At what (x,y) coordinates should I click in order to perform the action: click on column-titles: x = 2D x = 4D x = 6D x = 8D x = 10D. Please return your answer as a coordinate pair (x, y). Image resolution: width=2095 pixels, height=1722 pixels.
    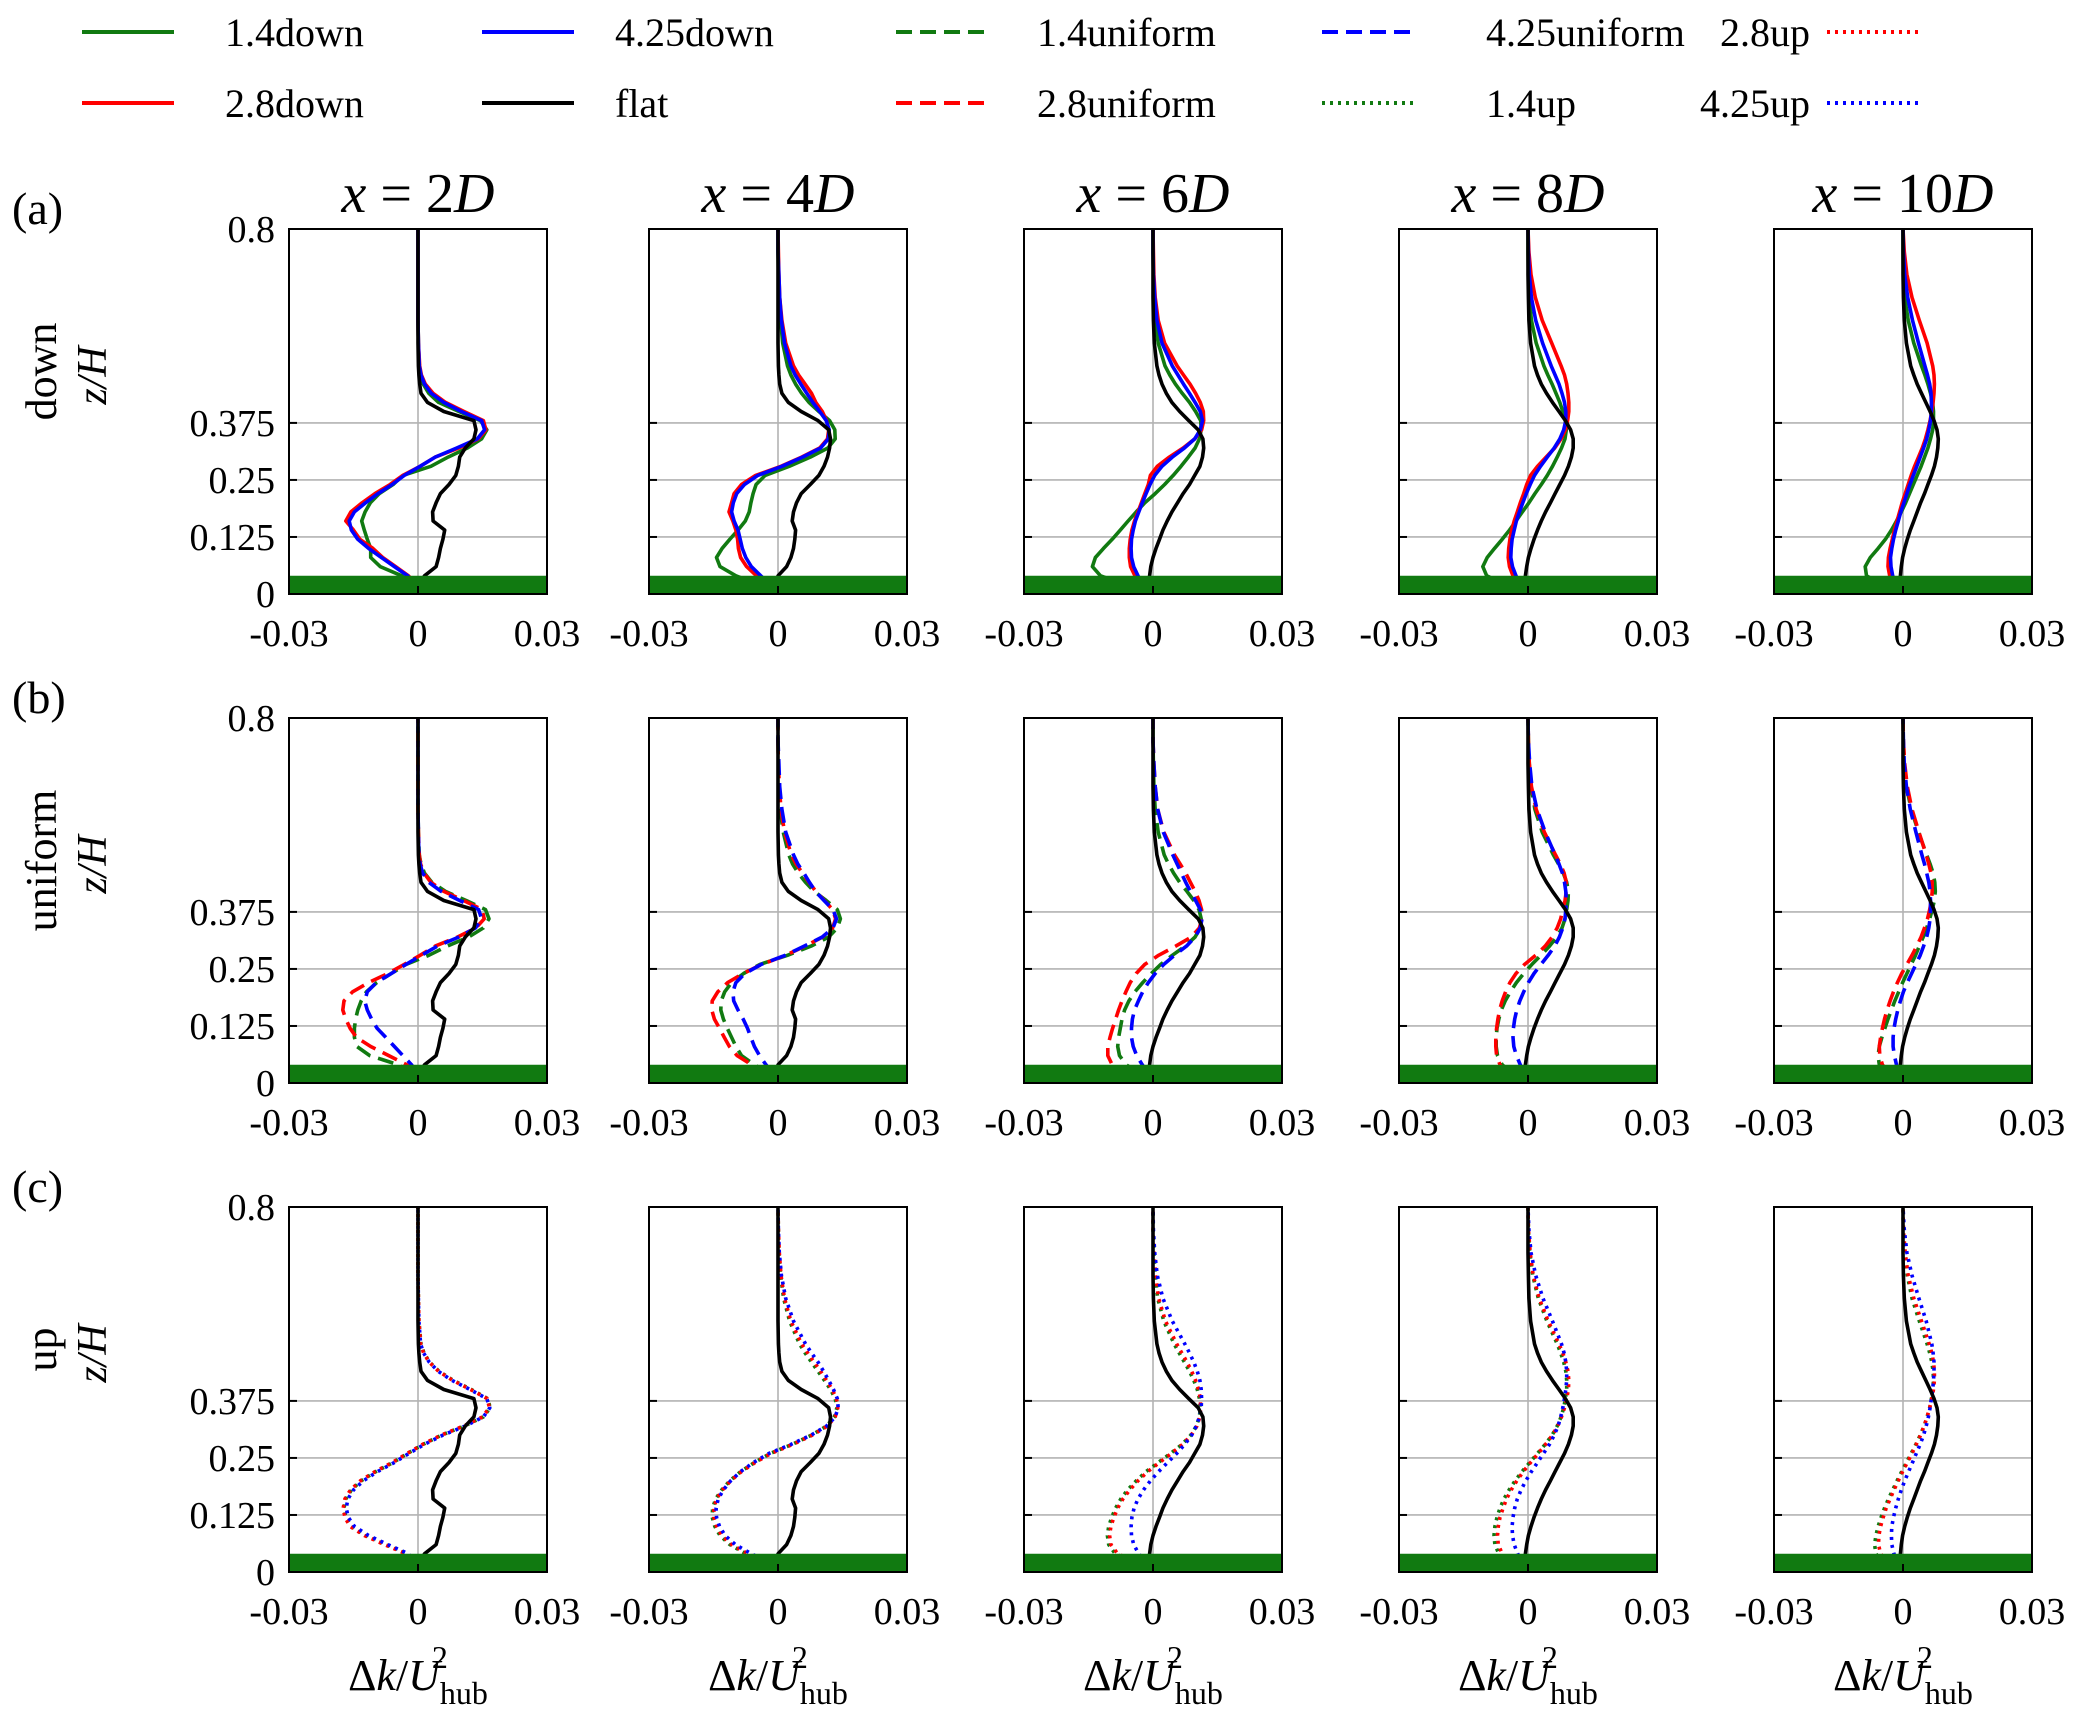
    Looking at the image, I should click on (1167, 194).